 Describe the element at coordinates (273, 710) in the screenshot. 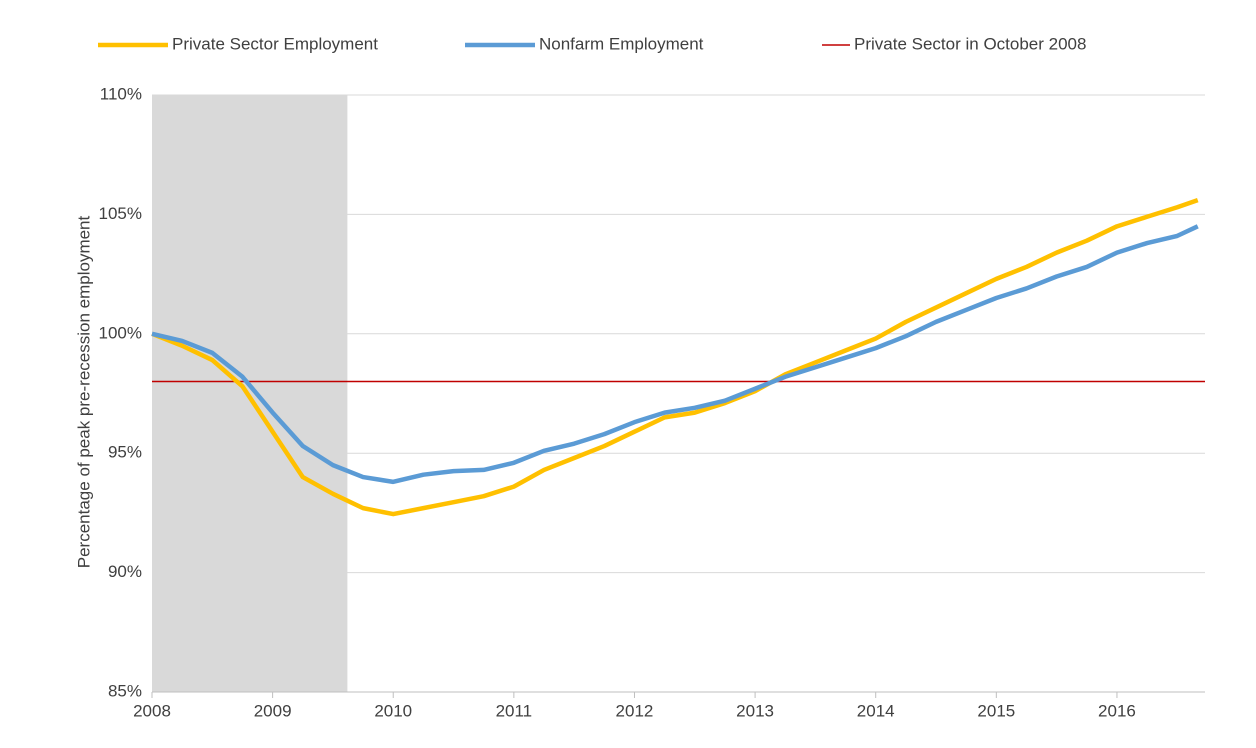

I see `x-tick-label: 2009` at that location.